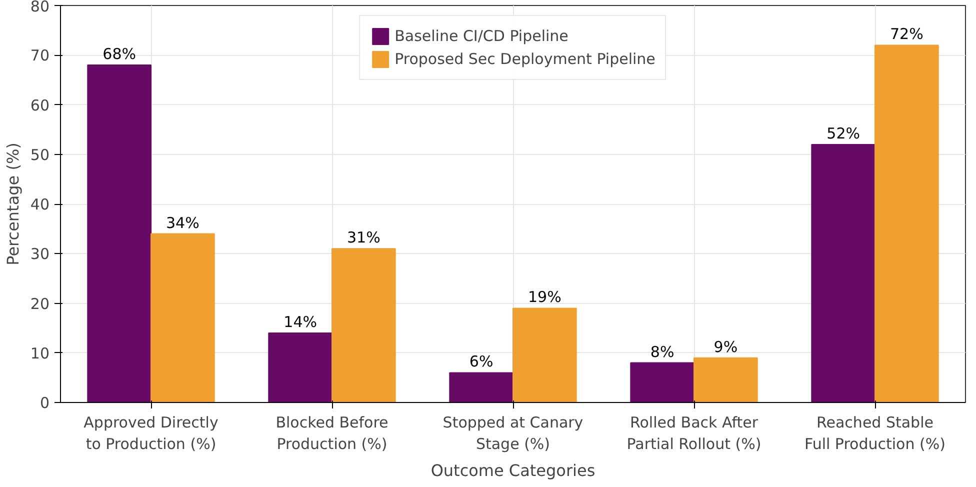 Image resolution: width=976 pixels, height=487 pixels. Describe the element at coordinates (363, 237) in the screenshot. I see `data-label: 31%` at that location.